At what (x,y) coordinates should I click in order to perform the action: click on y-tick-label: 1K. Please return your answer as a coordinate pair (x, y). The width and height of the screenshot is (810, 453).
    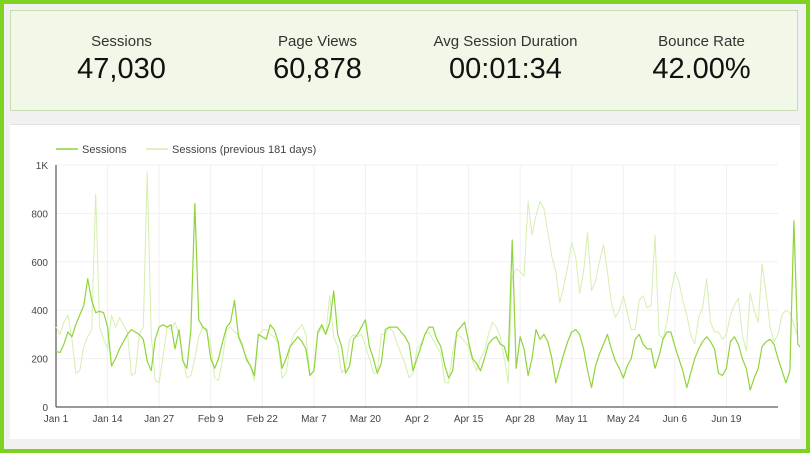
    Looking at the image, I should click on (42, 166).